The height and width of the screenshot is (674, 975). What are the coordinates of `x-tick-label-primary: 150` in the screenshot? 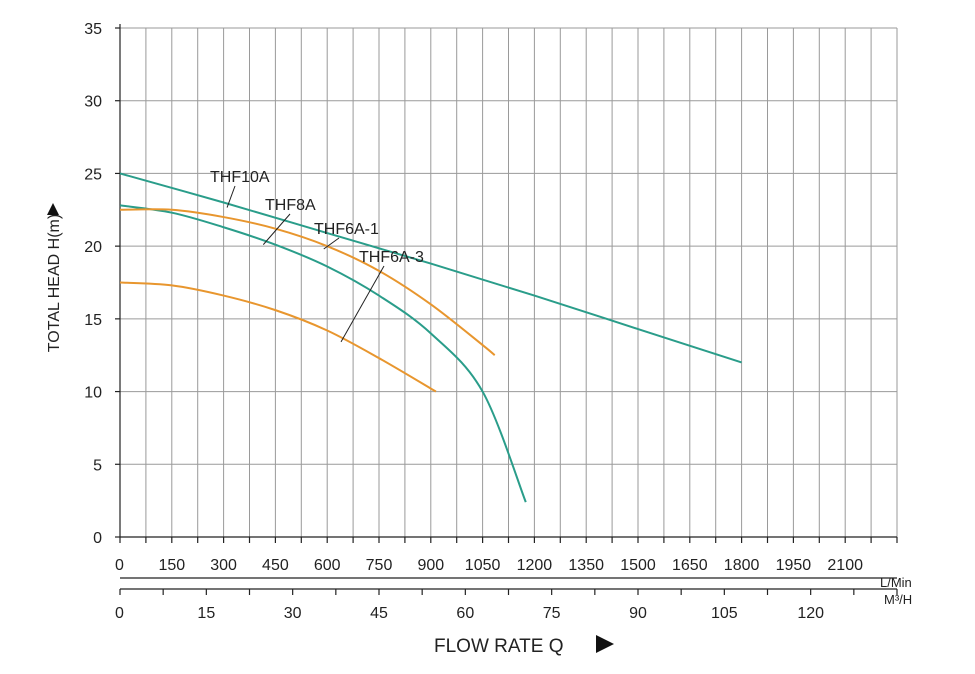 It's located at (171, 565).